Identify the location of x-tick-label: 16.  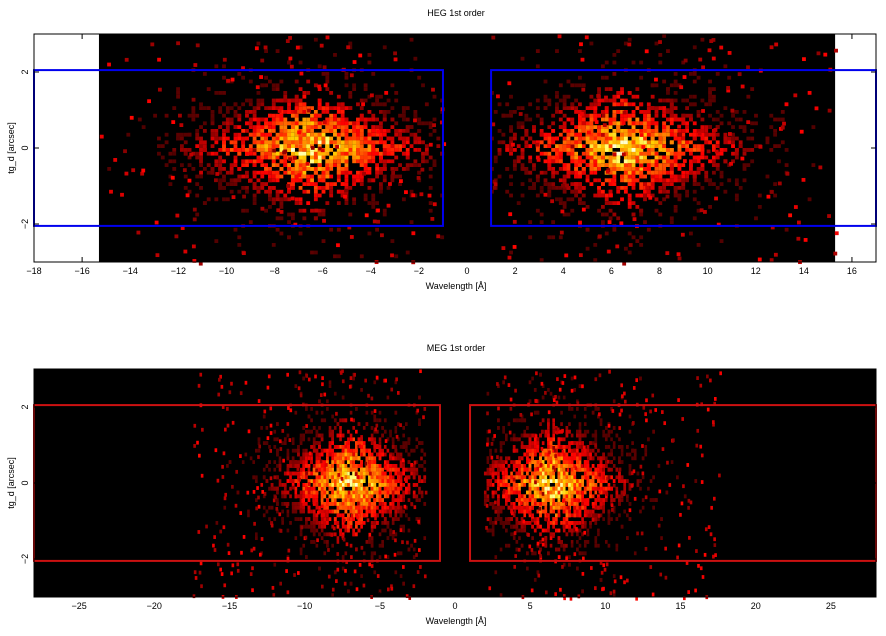
(852, 271).